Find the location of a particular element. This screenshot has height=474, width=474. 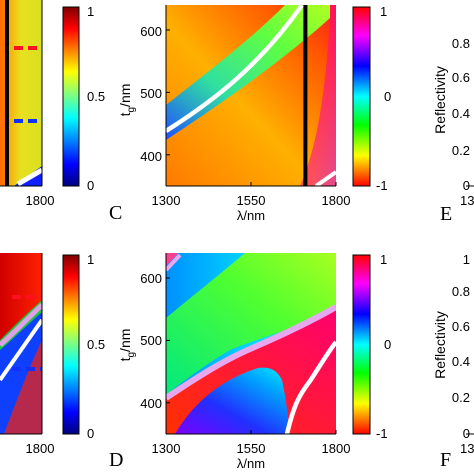

panel-d-ylabel-main: t is located at coordinates (125, 359).